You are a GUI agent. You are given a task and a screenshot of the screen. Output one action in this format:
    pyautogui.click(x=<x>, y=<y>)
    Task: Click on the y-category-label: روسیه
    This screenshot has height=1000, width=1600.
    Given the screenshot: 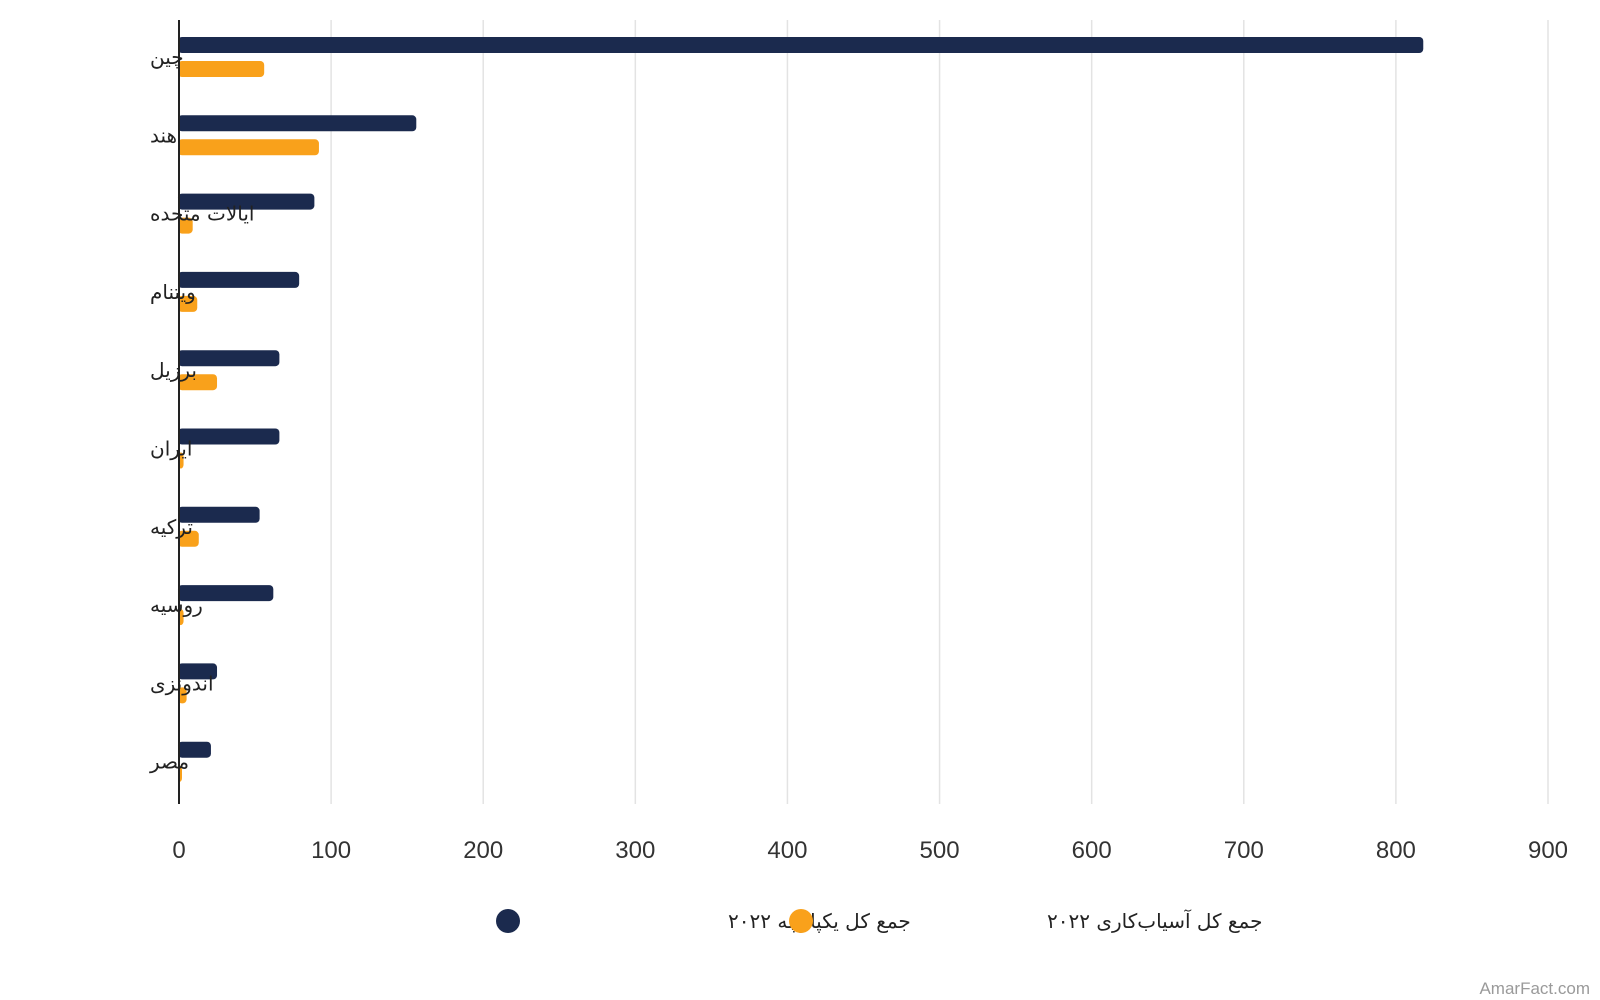 What is the action you would take?
    pyautogui.click(x=176, y=605)
    